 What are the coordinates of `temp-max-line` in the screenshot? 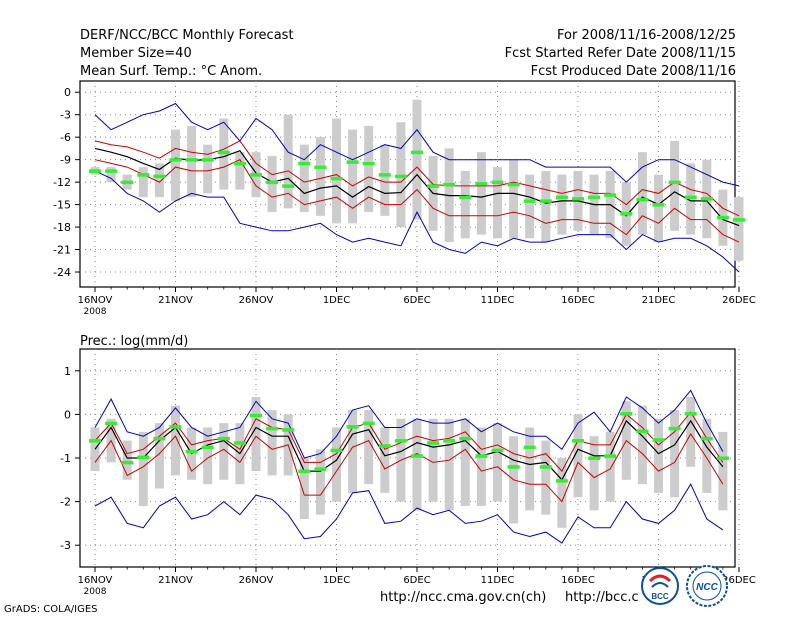 It's located at (417, 144).